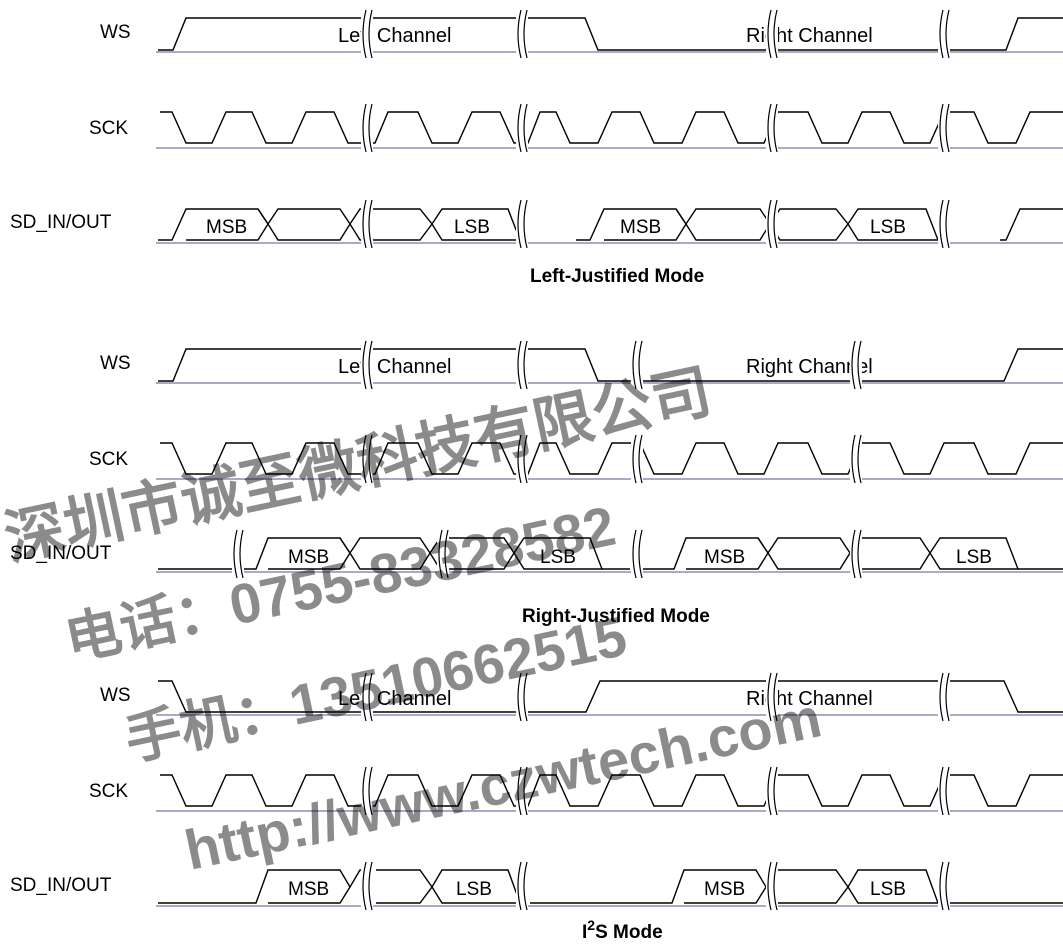  I want to click on sd-box-next, so click(1031, 224).